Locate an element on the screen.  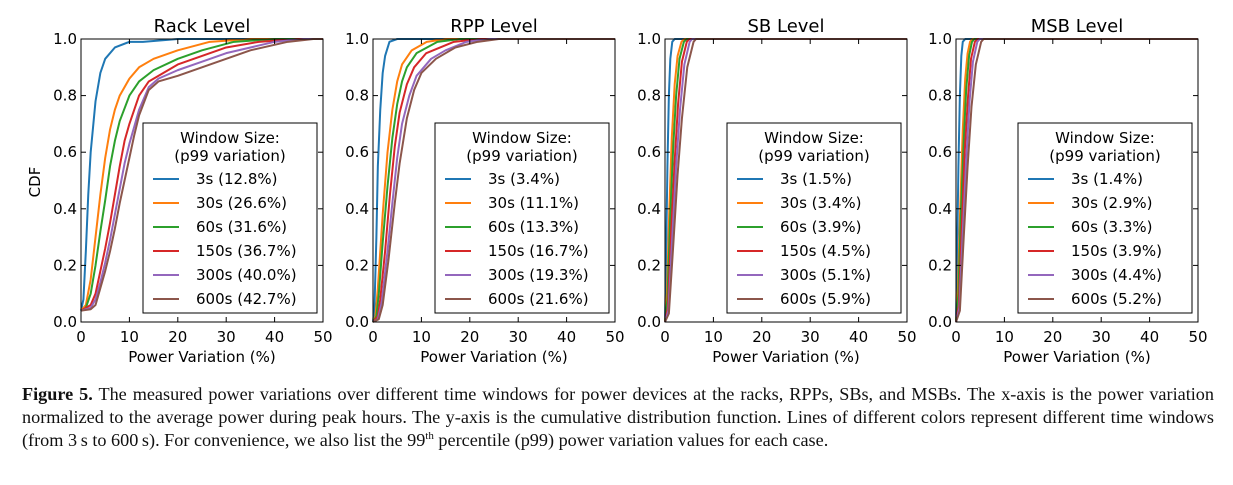
legend-label-300s: 300s (4.4%) is located at coordinates (1116, 275).